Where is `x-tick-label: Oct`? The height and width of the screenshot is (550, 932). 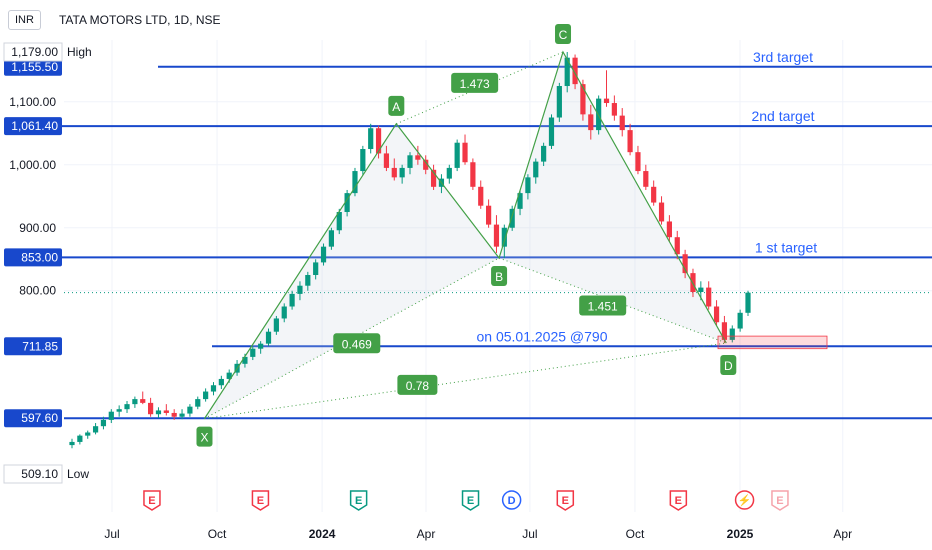 x-tick-label: Oct is located at coordinates (635, 534).